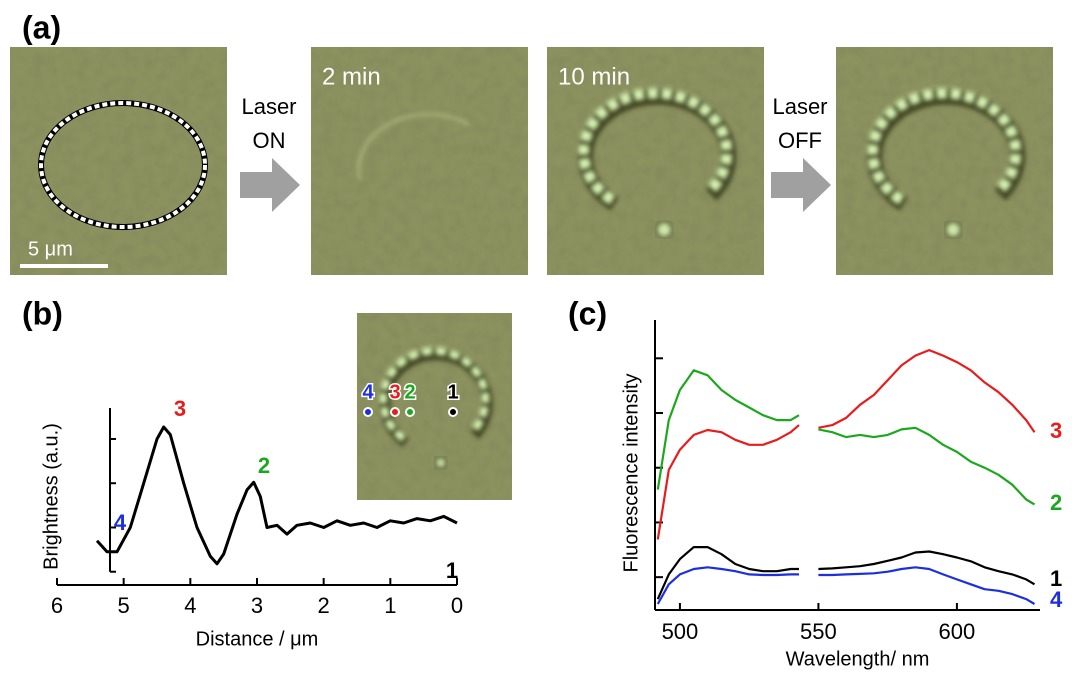 This screenshot has height=676, width=1072. What do you see at coordinates (180, 408) in the screenshot?
I see `curve-label: 3` at bounding box center [180, 408].